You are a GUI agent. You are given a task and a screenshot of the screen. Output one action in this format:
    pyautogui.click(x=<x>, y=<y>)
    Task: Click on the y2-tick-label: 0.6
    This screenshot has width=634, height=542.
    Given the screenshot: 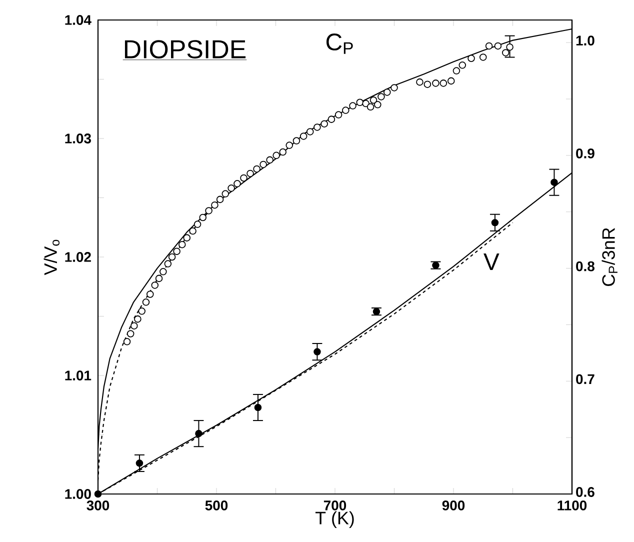 What is the action you would take?
    pyautogui.click(x=585, y=492)
    